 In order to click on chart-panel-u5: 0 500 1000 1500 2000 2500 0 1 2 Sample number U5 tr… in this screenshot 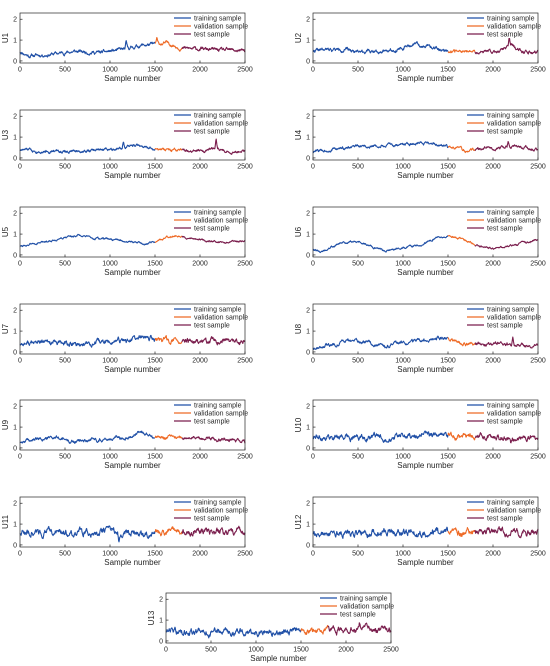, I will do `click(127, 241)`.